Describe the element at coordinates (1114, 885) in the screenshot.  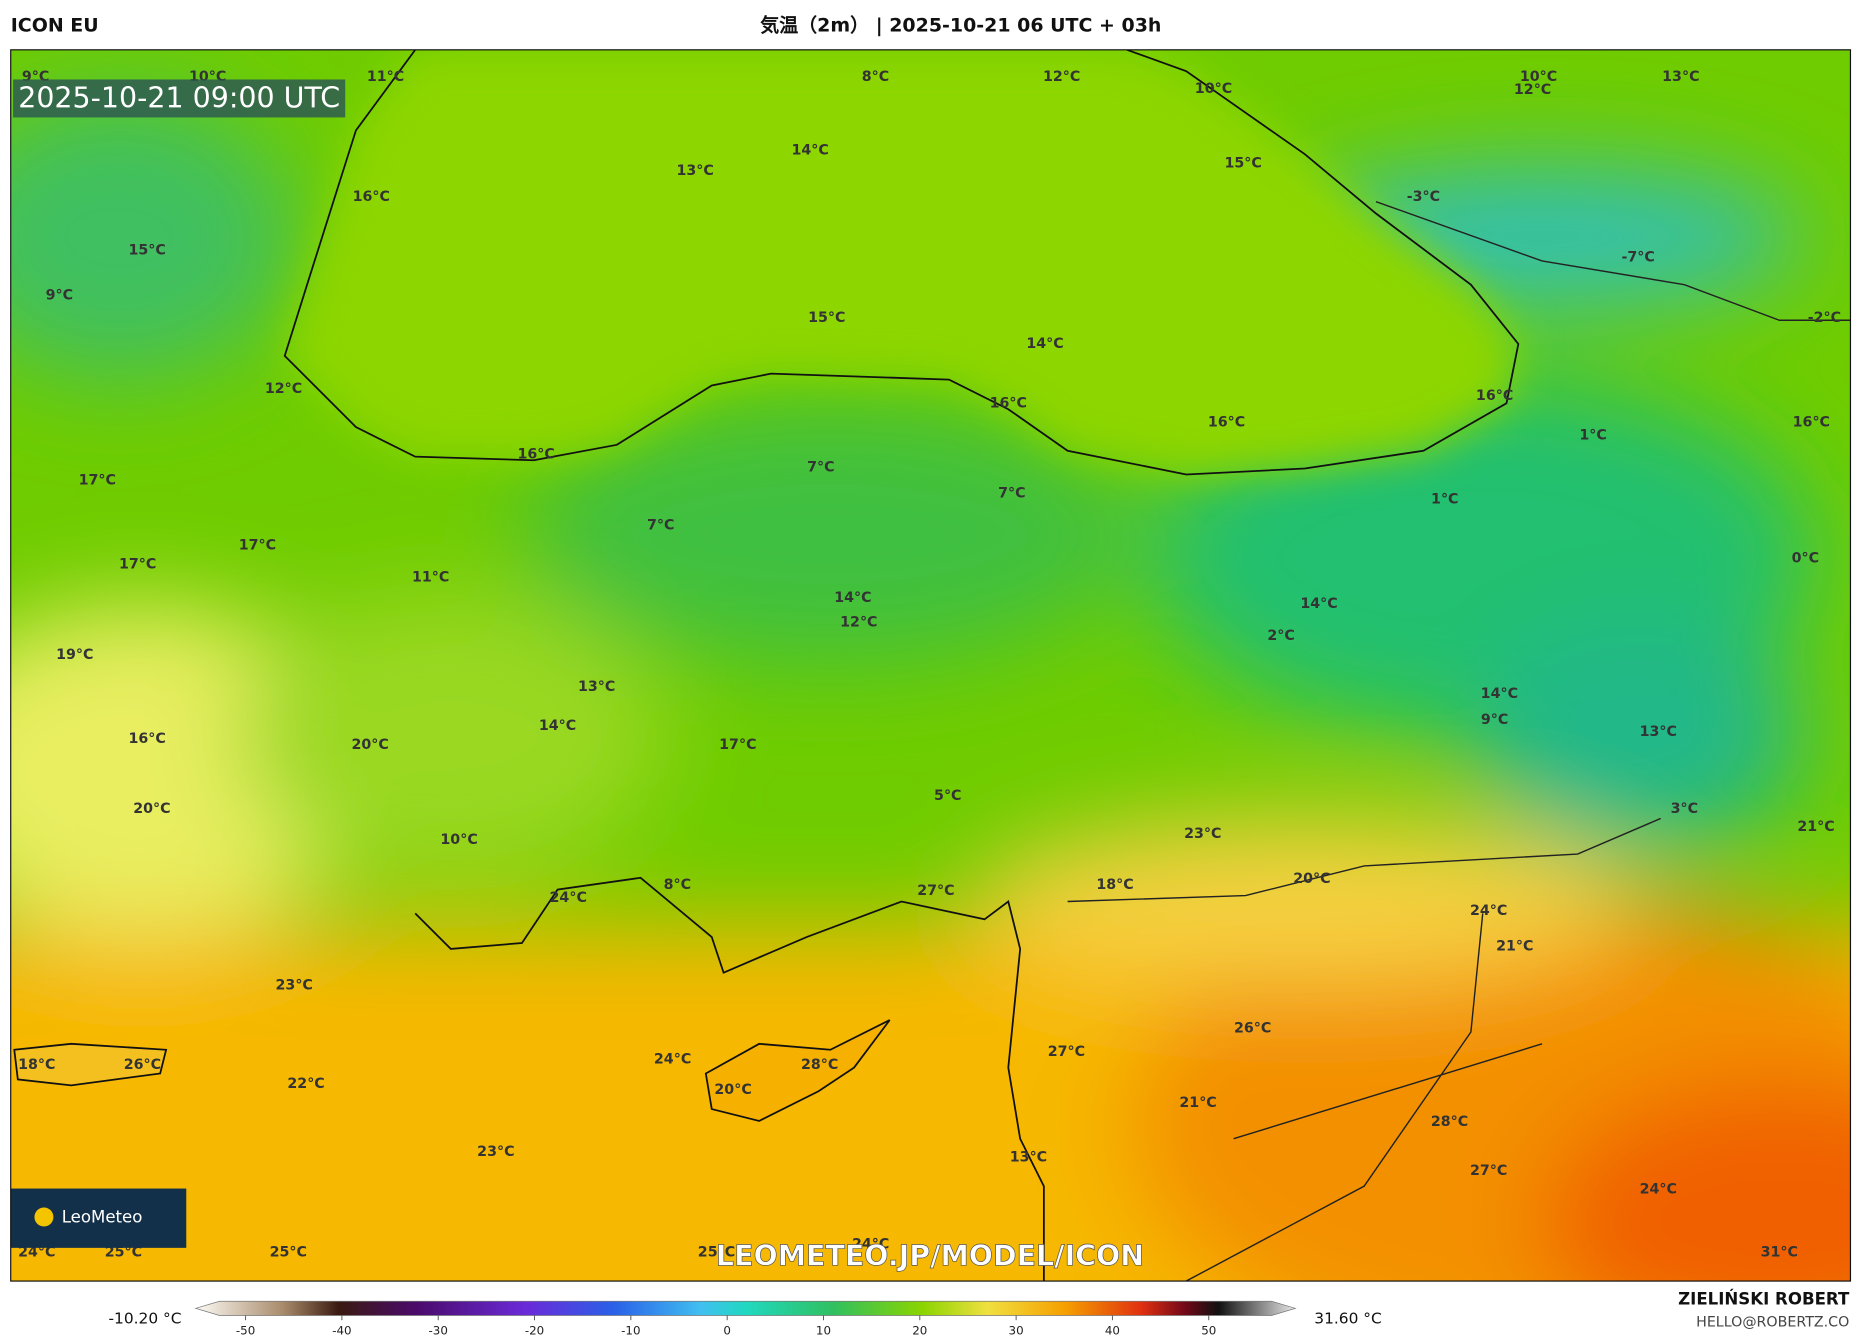
I see `temperature-label: 18°C` at that location.